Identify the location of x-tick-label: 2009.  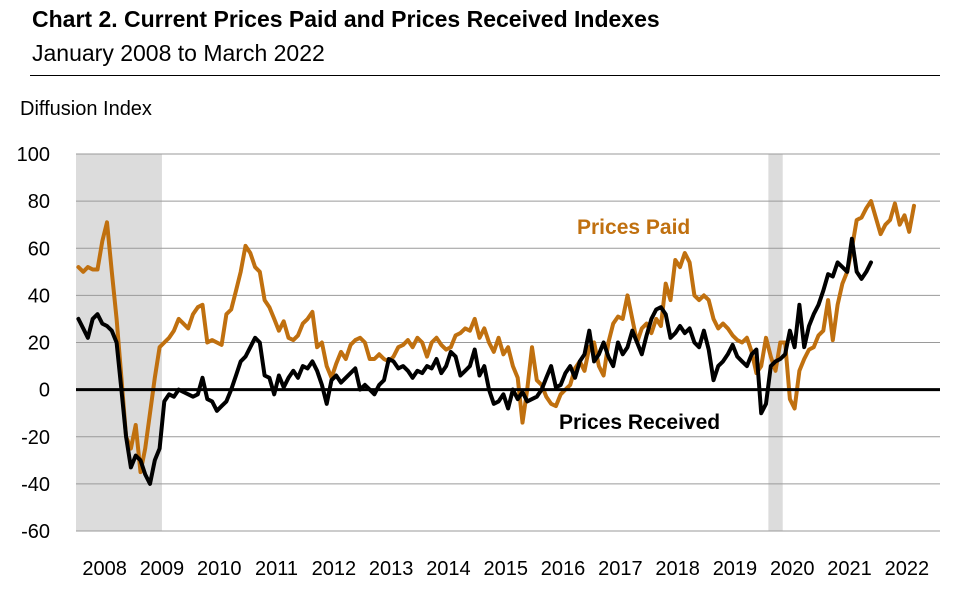
(162, 569).